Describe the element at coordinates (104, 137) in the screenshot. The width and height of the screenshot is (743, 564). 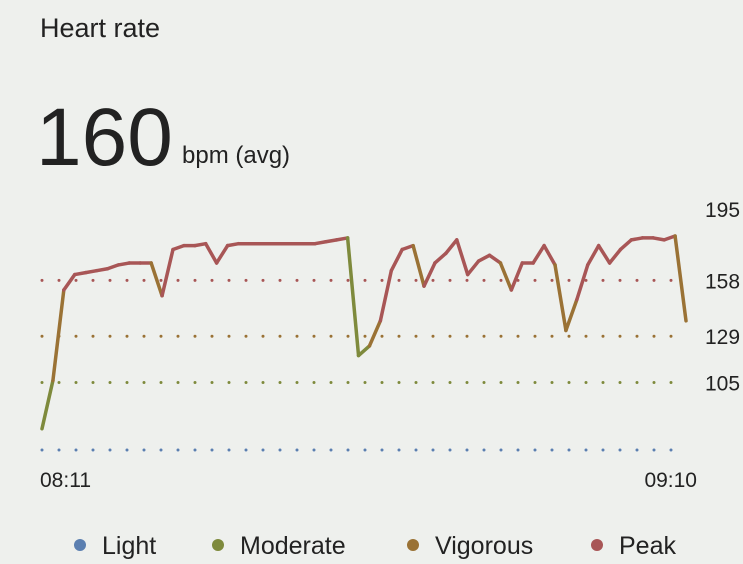
I see `summary-value: 160` at that location.